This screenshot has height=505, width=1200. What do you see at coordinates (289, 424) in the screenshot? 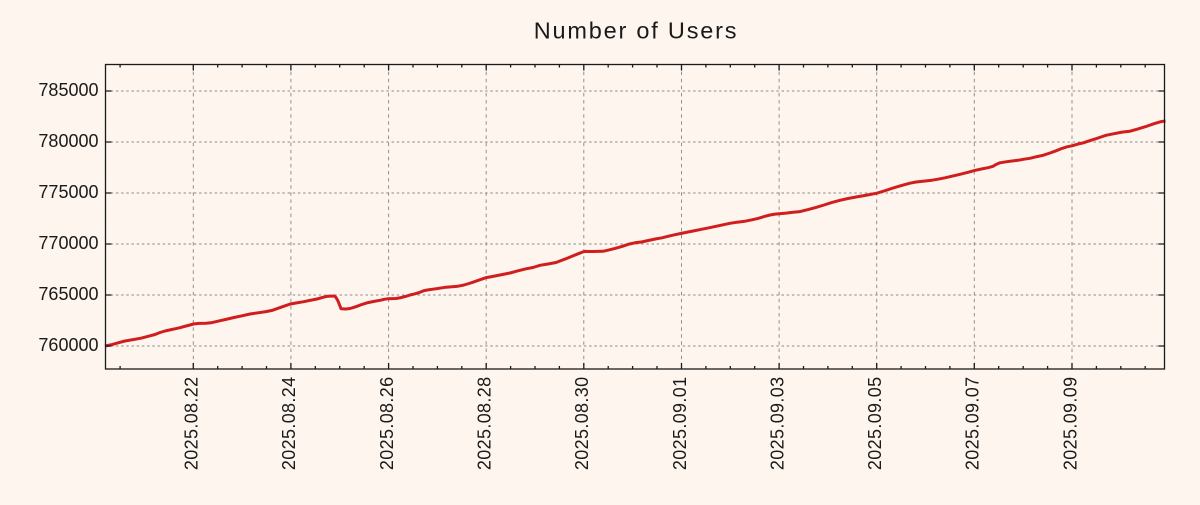
I see `svg-text: 2025.08.24` at bounding box center [289, 424].